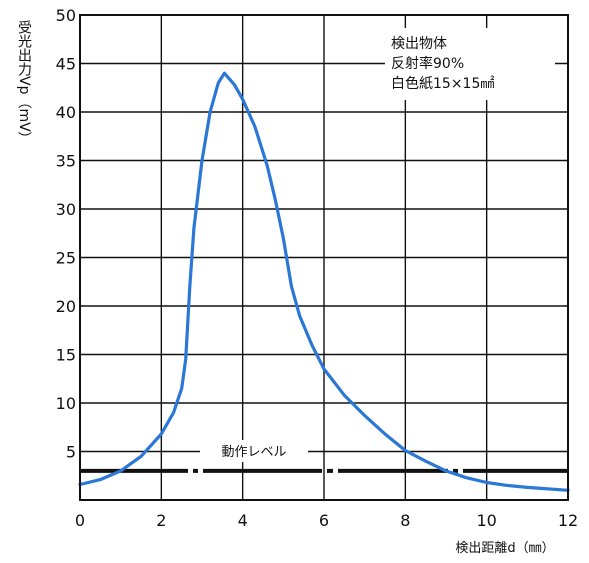  I want to click on annotation-line-2: 反射率90%, so click(427, 63).